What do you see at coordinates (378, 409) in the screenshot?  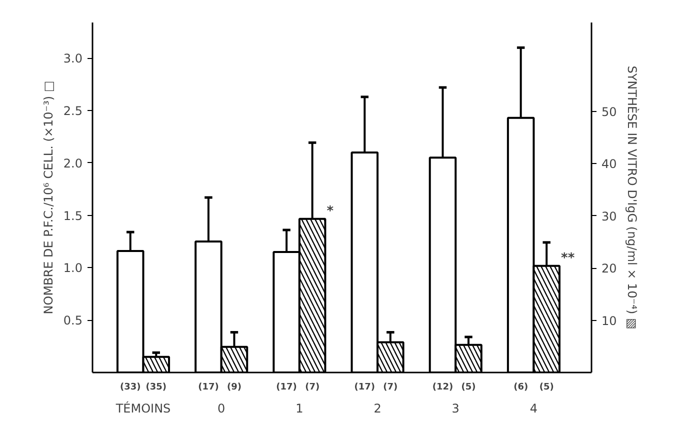 I see `x-tick-label: 2` at bounding box center [378, 409].